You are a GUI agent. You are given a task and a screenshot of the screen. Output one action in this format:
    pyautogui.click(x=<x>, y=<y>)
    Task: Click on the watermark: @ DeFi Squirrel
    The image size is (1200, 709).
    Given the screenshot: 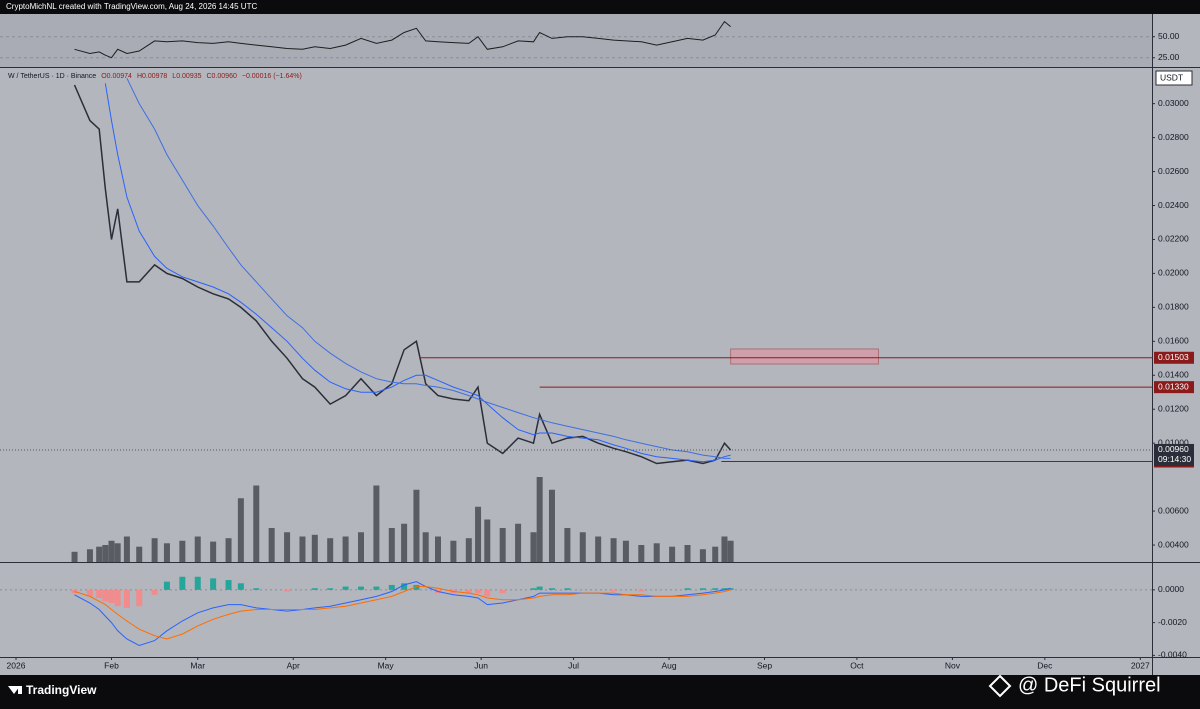 What is the action you would take?
    pyautogui.click(x=1089, y=685)
    